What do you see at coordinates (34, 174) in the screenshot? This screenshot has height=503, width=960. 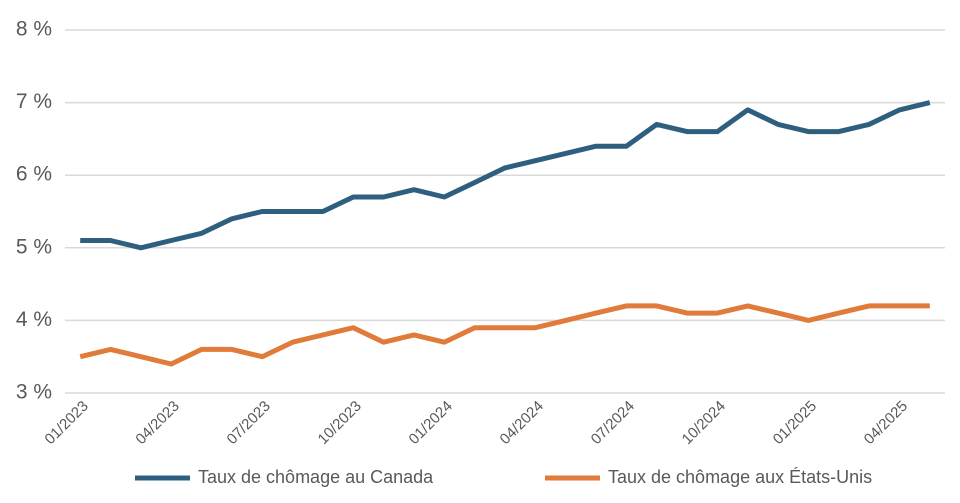 I see `y-tick-label: 6 %` at bounding box center [34, 174].